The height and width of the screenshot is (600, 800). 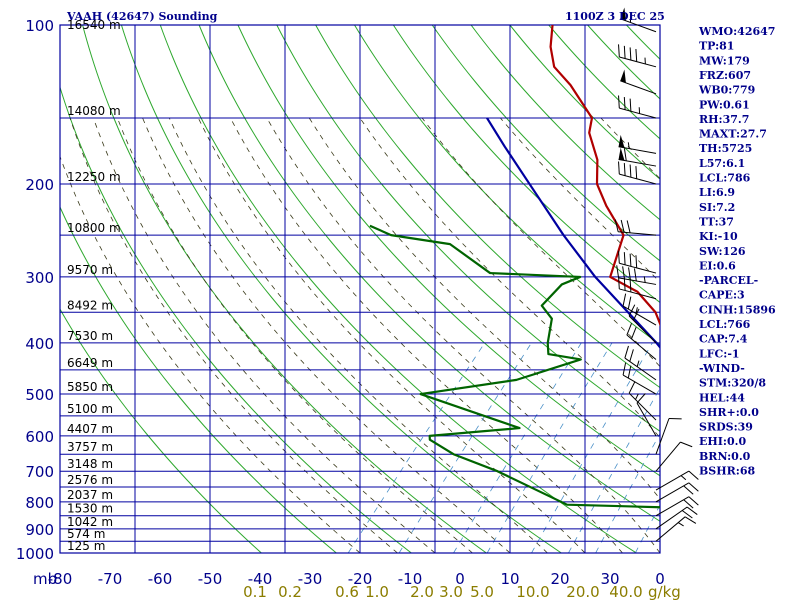 What do you see at coordinates (39, 472) in the screenshot?
I see `pressure-tick-label: 700` at bounding box center [39, 472].